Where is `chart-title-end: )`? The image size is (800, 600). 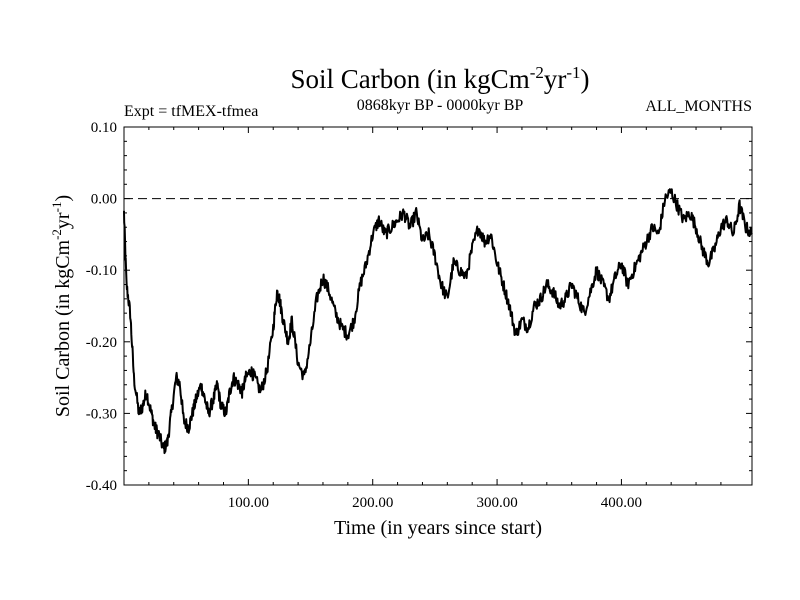 chart-title-end: ) is located at coordinates (585, 79).